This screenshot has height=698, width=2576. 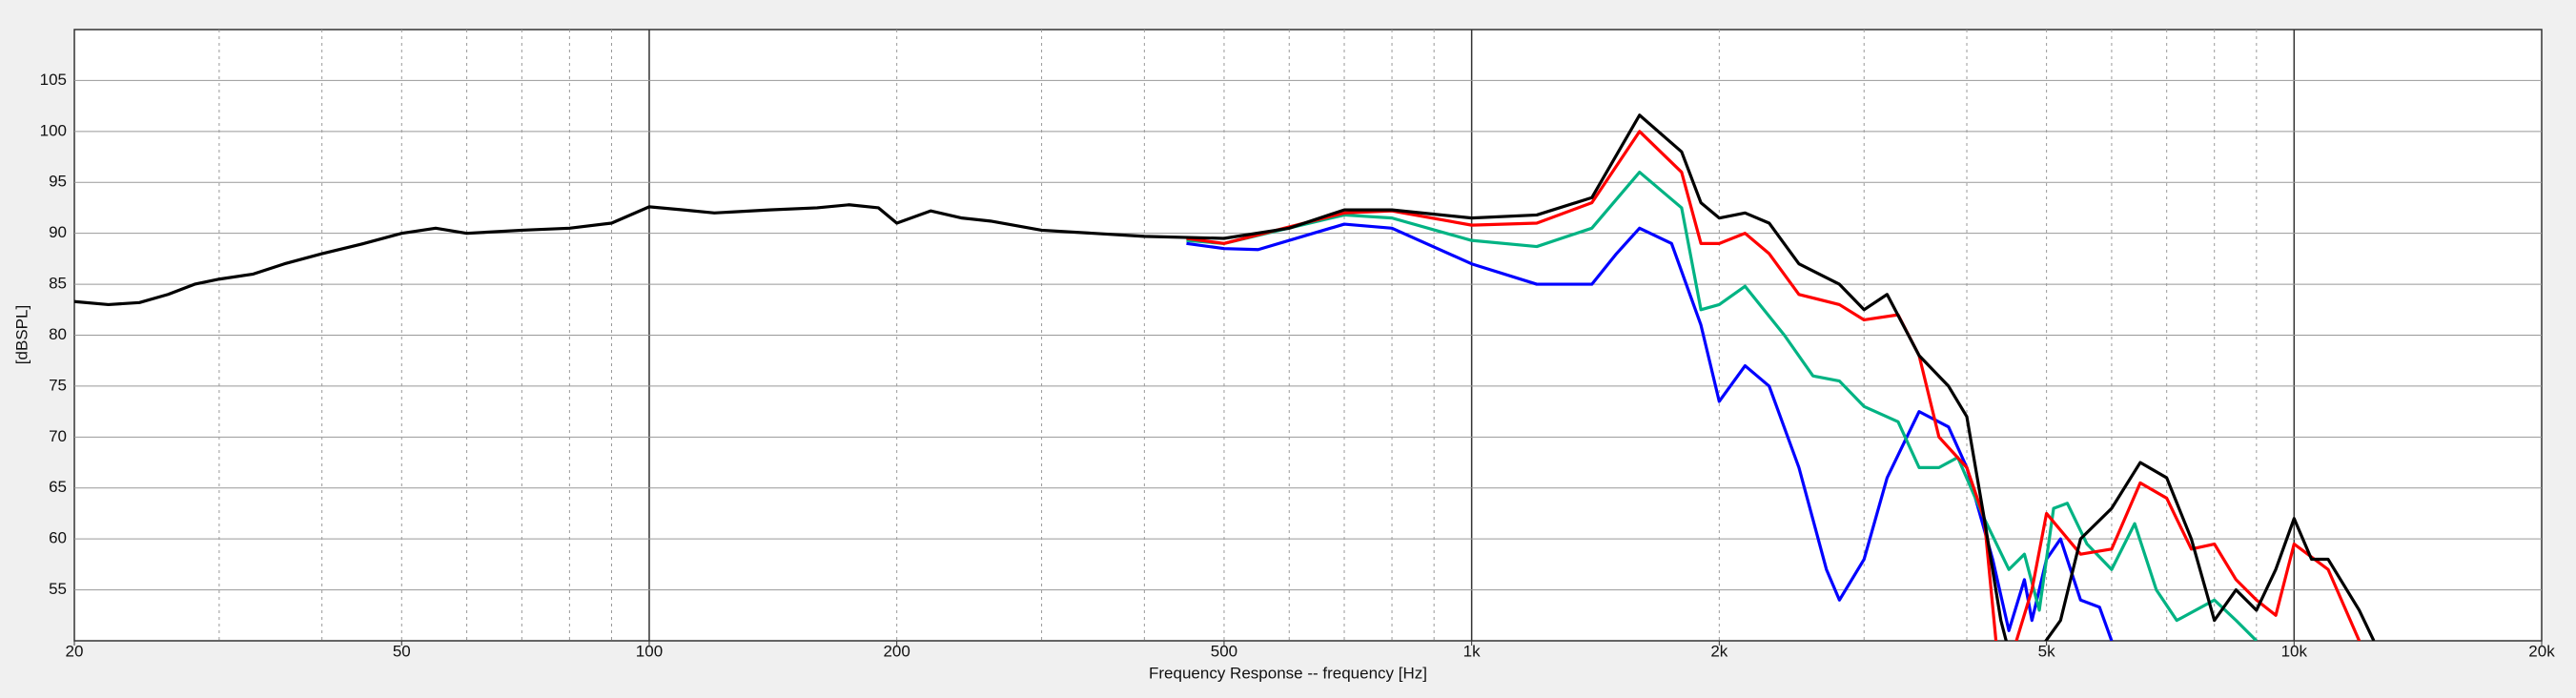 What do you see at coordinates (1472, 651) in the screenshot?
I see `x-tick-label: 1k` at bounding box center [1472, 651].